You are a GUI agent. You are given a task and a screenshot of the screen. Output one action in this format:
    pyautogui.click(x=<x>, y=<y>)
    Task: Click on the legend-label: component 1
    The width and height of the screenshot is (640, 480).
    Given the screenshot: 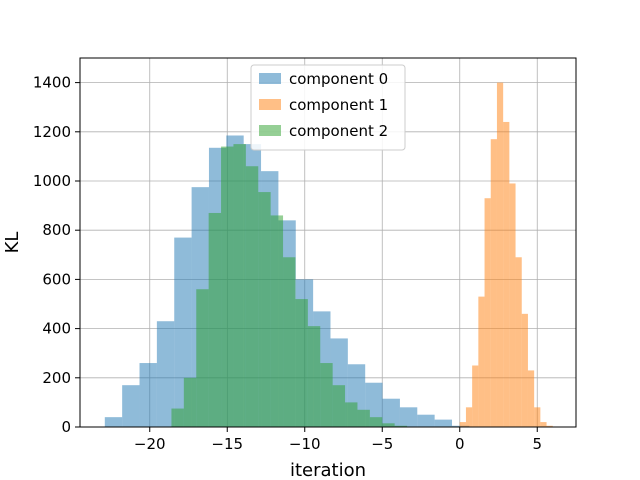 What is the action you would take?
    pyautogui.click(x=338, y=105)
    